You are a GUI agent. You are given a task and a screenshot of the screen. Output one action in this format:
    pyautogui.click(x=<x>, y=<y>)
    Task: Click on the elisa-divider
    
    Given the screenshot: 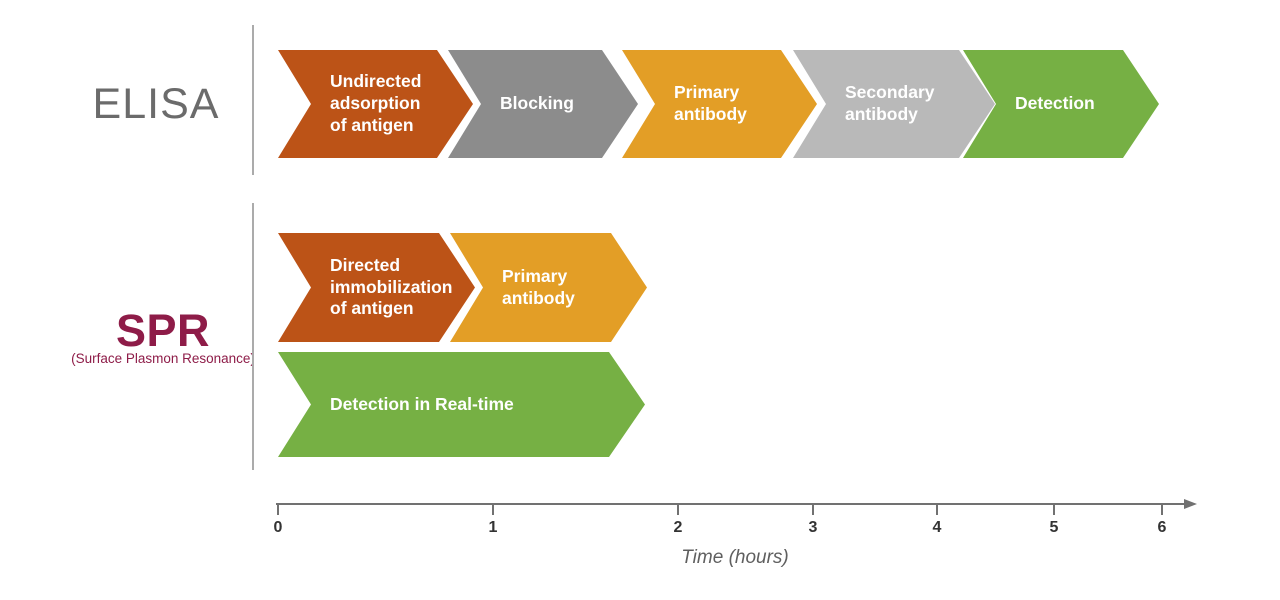 What is the action you would take?
    pyautogui.click(x=253, y=100)
    